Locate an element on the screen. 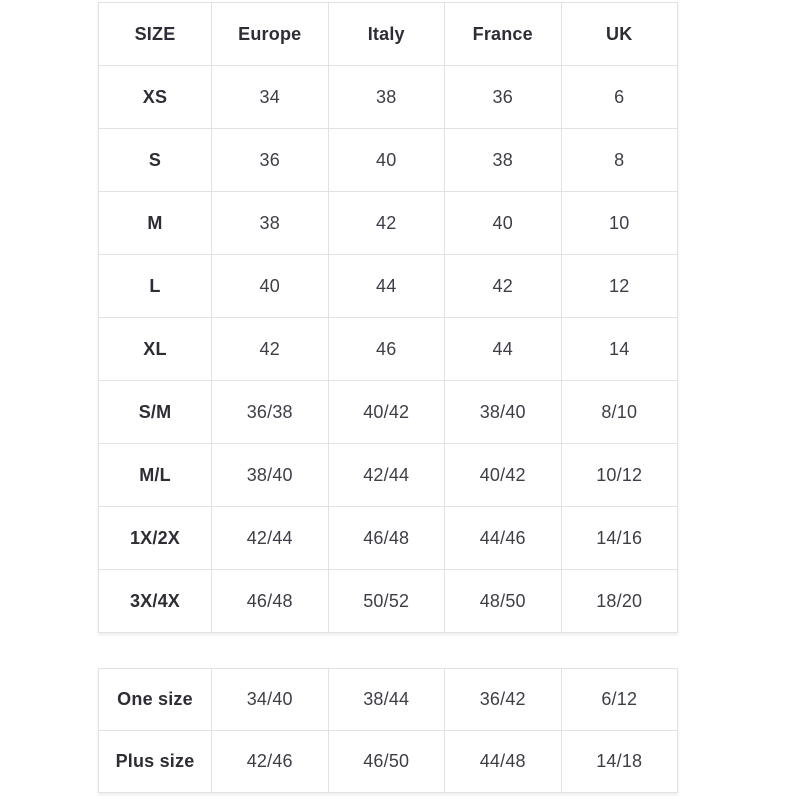 Image resolution: width=800 pixels, height=800 pixels. row-label: 3X/4X is located at coordinates (155, 601).